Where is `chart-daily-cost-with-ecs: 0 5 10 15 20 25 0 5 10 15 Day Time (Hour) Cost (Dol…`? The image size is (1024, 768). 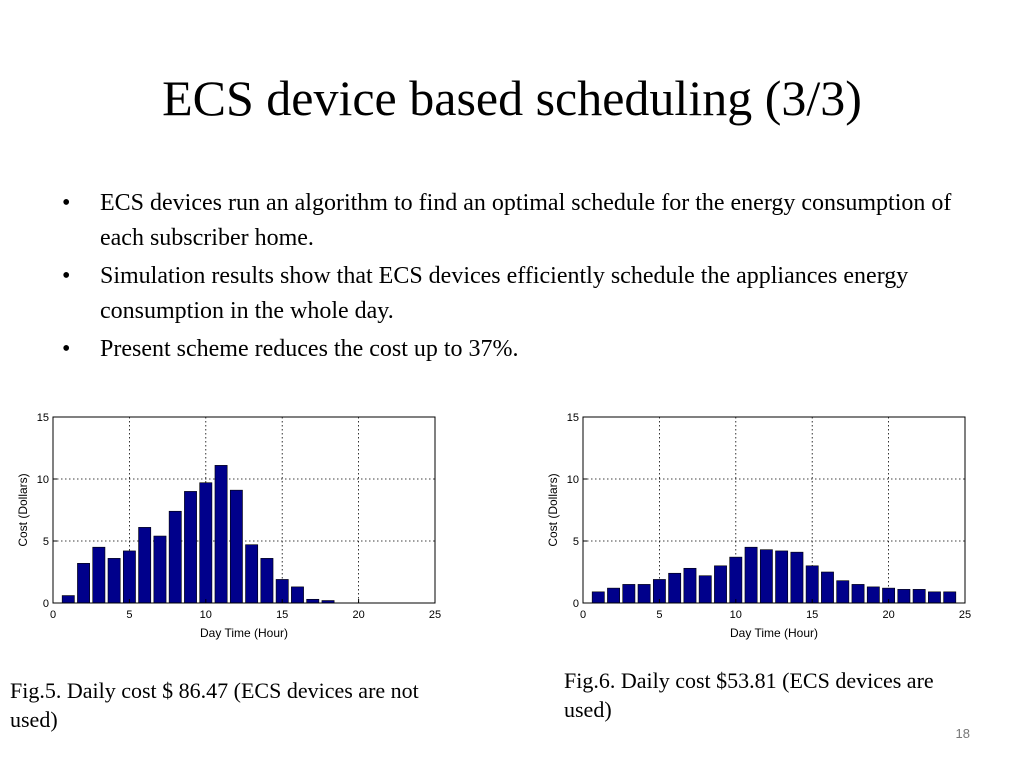 chart-daily-cost-with-ecs: 0 5 10 15 20 25 0 5 10 15 Day Time (Hour) Cost (Dol… is located at coordinates (758, 526).